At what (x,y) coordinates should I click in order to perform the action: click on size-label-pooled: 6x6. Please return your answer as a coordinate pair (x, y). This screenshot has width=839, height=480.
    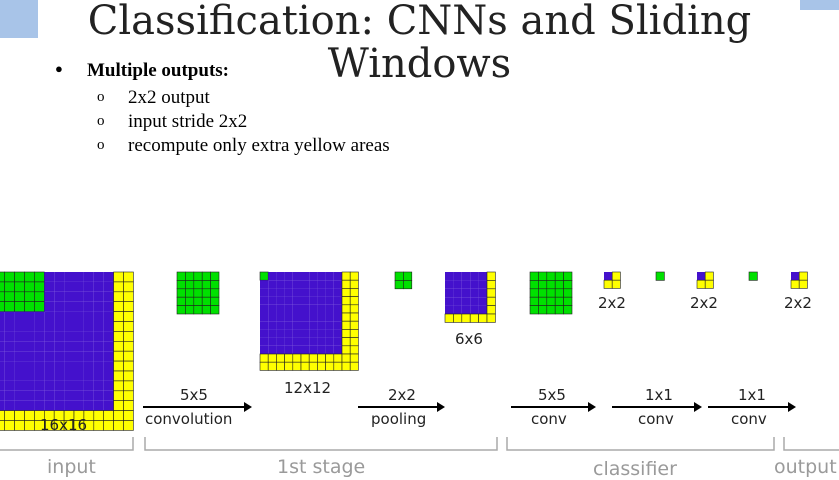
    Looking at the image, I should click on (469, 339).